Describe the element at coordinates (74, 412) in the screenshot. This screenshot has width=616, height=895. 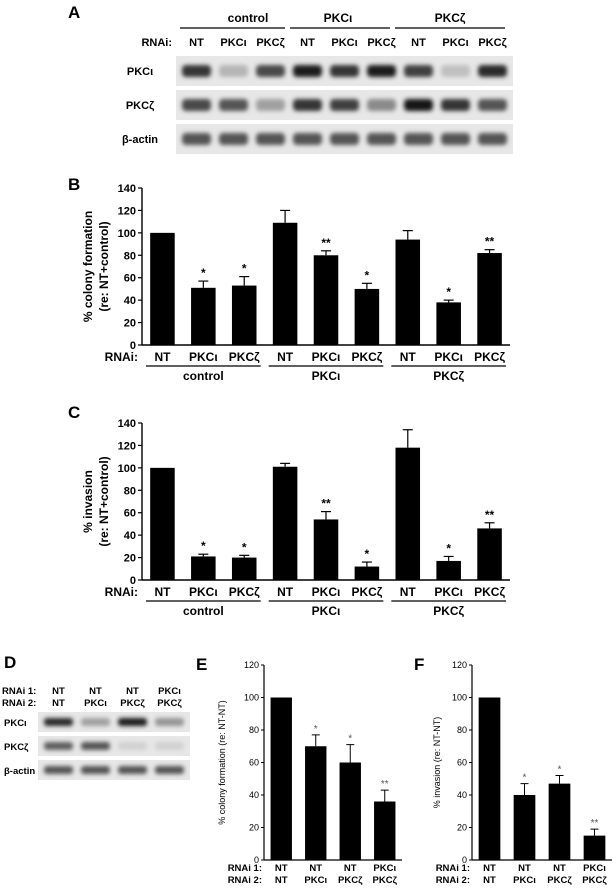
I see `panel-label-c: C` at that location.